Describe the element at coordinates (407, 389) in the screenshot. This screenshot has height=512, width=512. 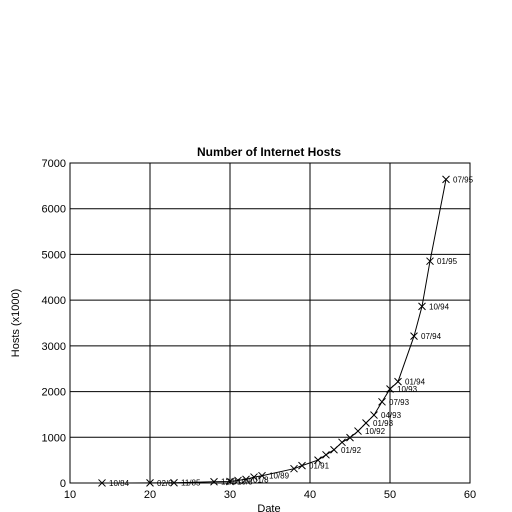
I see `point-label: 10/93` at that location.